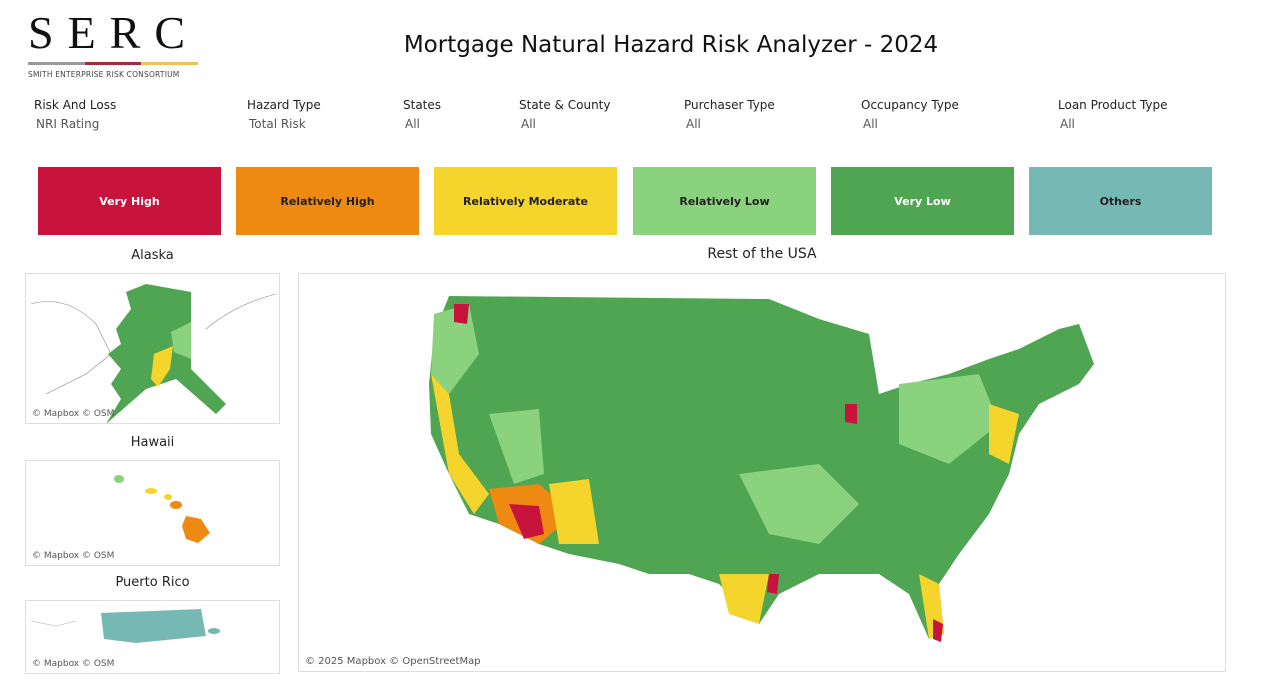 This screenshot has height=680, width=1276. What do you see at coordinates (910, 114) in the screenshot?
I see `filter-occupancy-type: Occupancy Type All` at bounding box center [910, 114].